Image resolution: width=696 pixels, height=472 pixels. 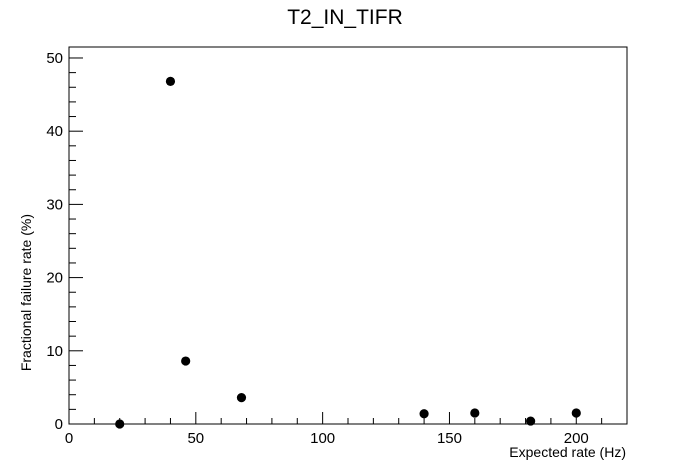 I want to click on x-tick-label: 0, so click(x=69, y=438).